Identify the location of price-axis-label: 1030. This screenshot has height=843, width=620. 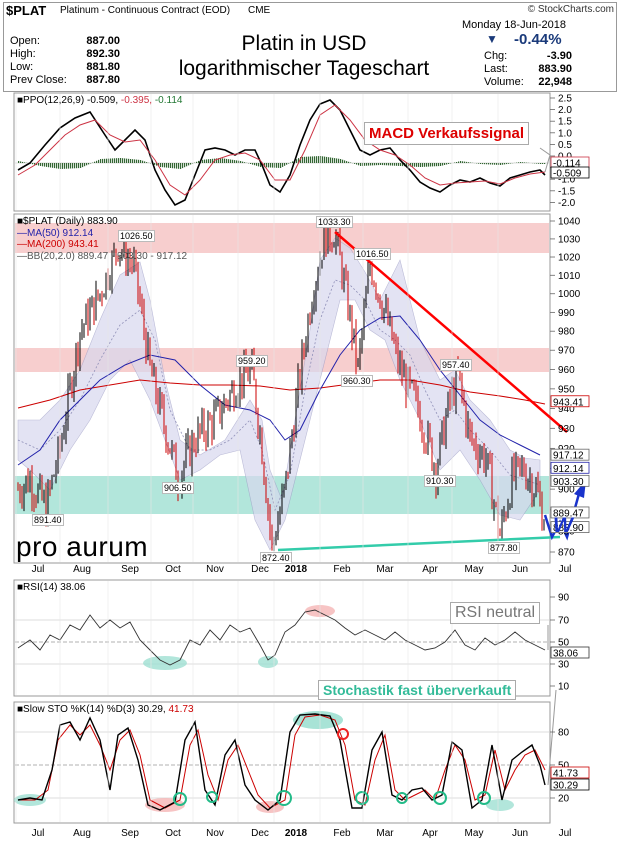
(569, 239).